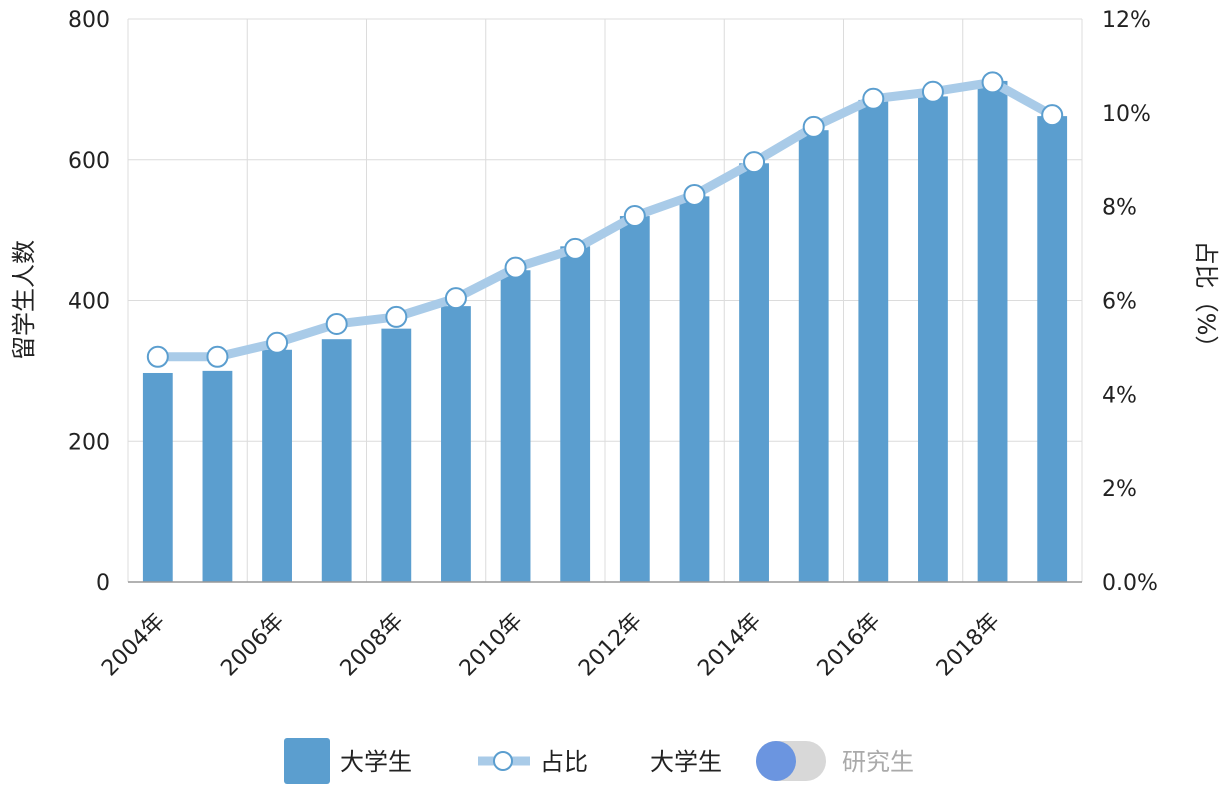 Image resolution: width=1226 pixels, height=800 pixels. What do you see at coordinates (968, 645) in the screenshot?
I see `x-tick-label: 2018年` at bounding box center [968, 645].